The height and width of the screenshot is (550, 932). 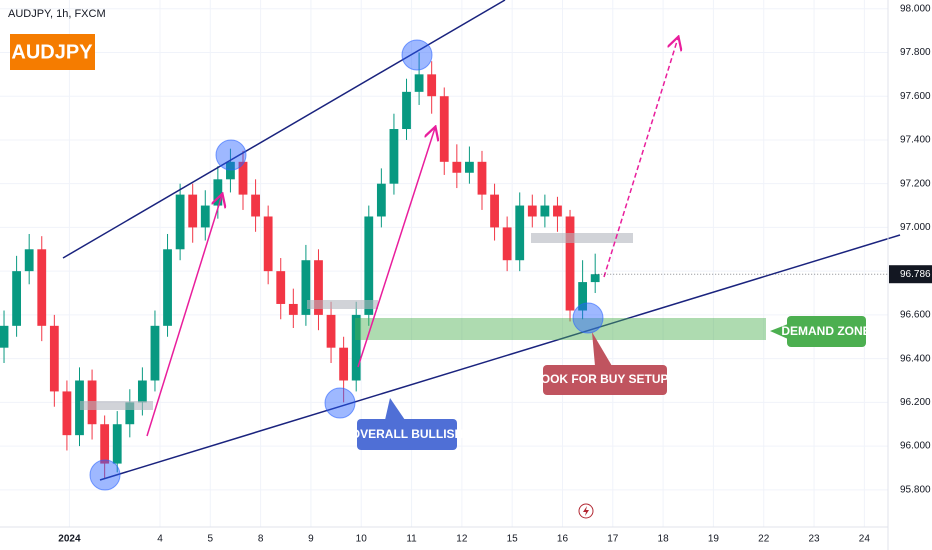 I want to click on y-tick-label: 97.400, so click(x=915, y=140).